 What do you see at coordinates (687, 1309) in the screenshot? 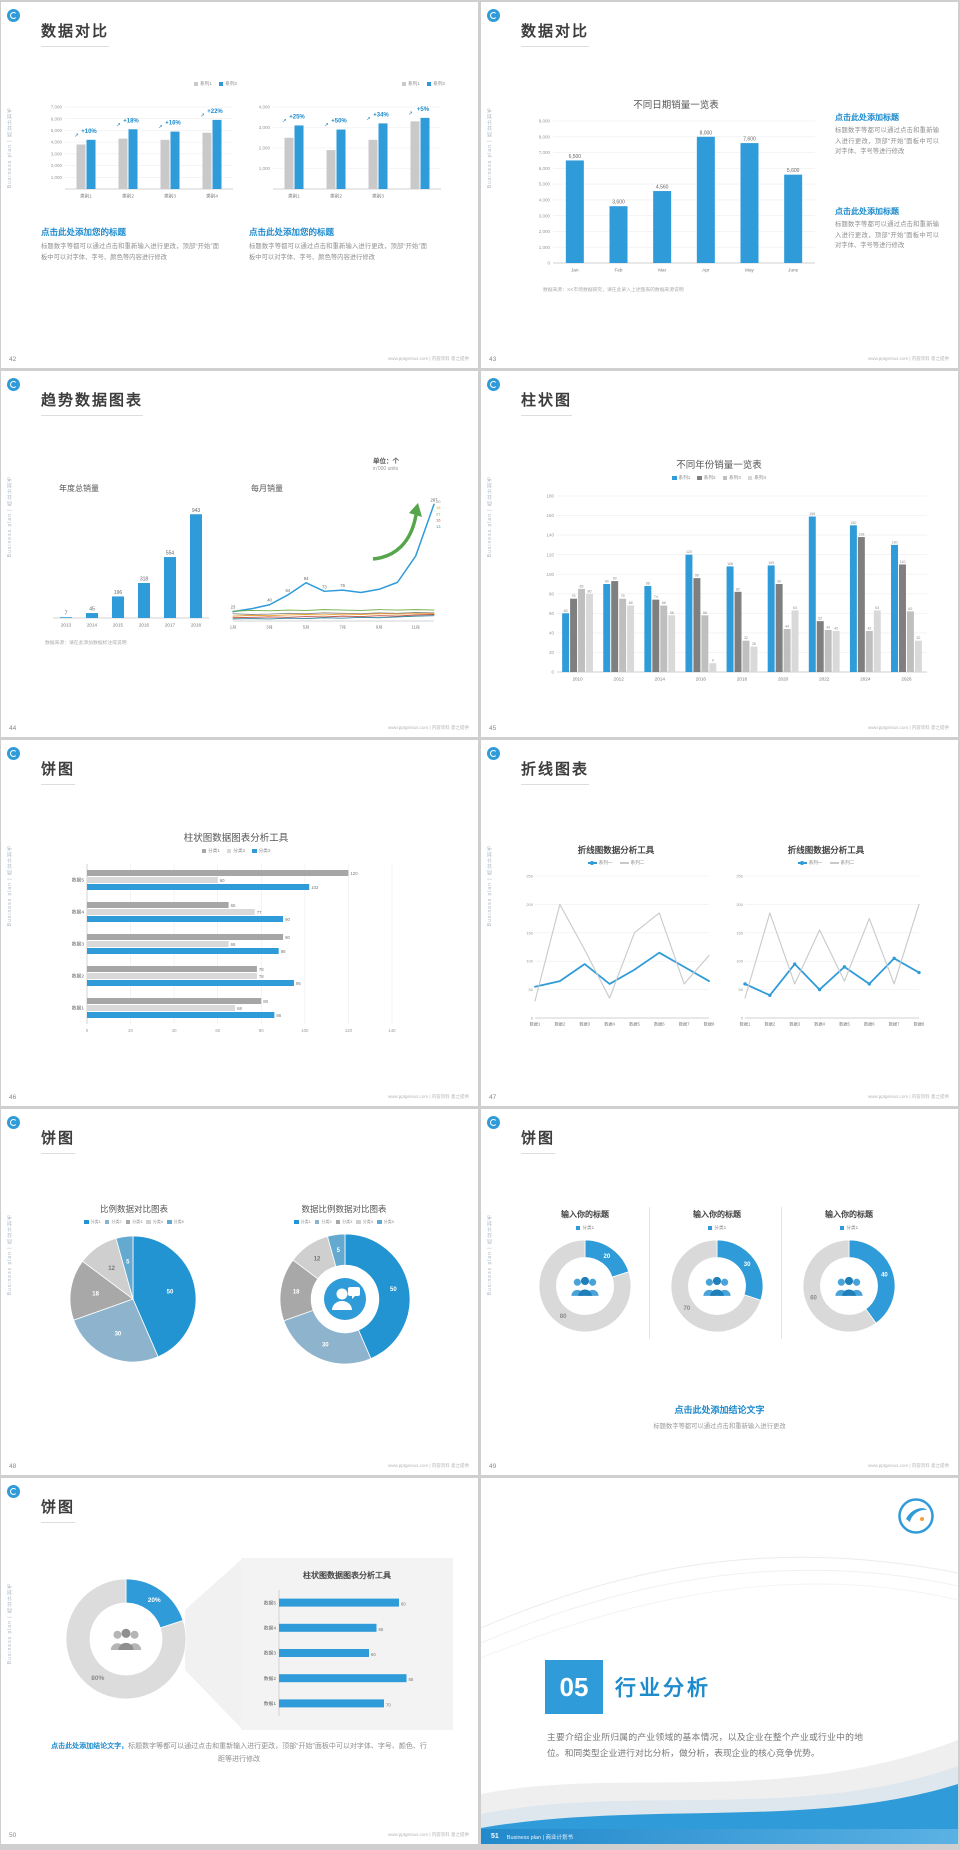
I see `svg-text: 70` at bounding box center [687, 1309].